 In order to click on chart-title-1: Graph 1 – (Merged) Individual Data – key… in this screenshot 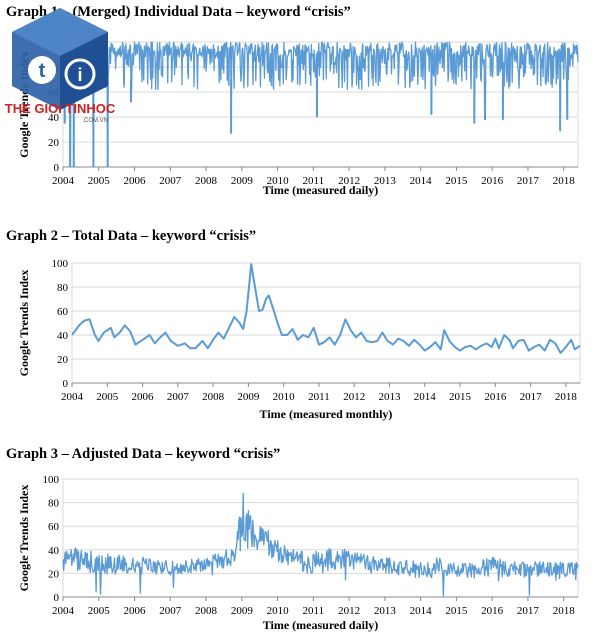, I will do `click(178, 12)`.